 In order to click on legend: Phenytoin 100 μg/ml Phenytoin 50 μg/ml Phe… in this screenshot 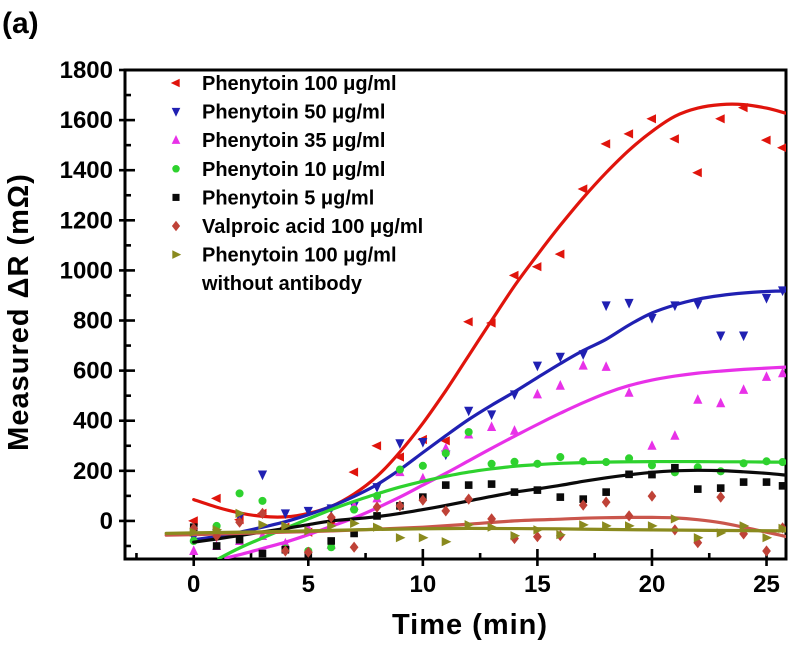, I will do `click(296, 184)`.